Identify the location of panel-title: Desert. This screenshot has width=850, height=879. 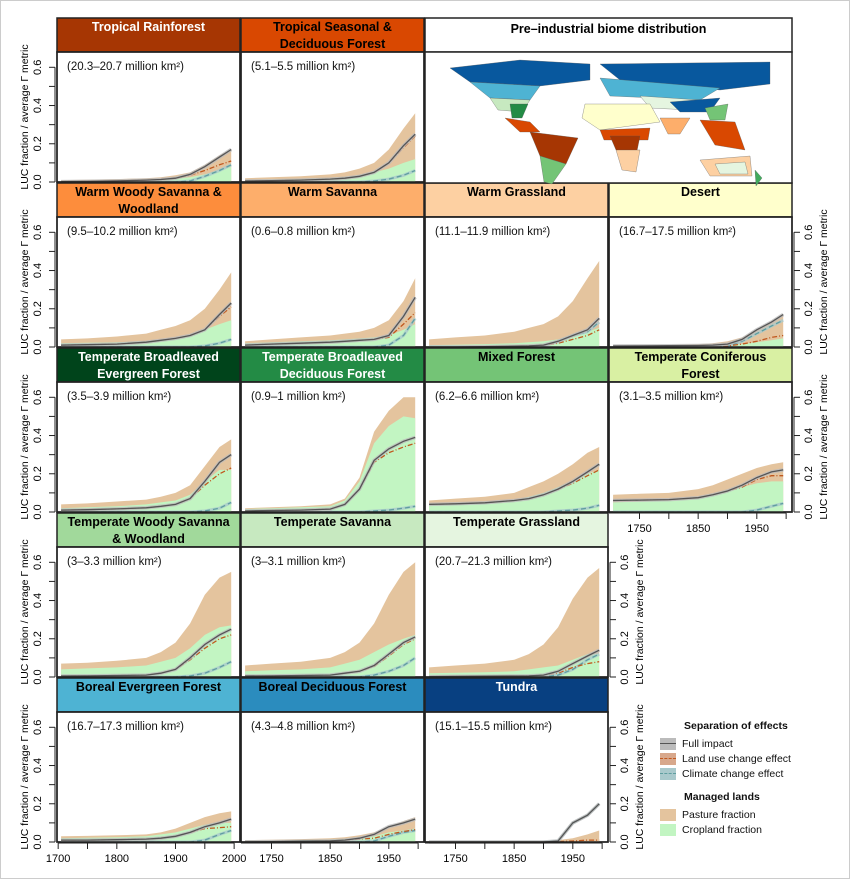
(701, 192).